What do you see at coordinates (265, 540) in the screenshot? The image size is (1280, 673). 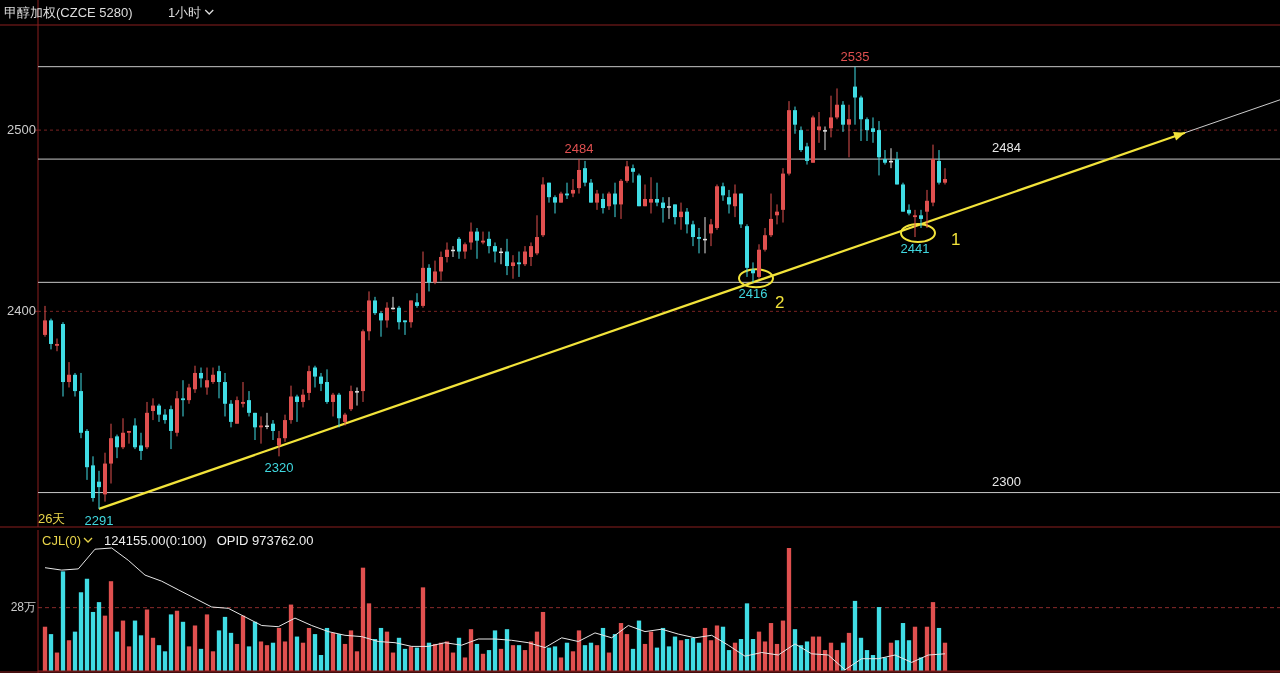 I see `annotation: OPID 973762.00` at bounding box center [265, 540].